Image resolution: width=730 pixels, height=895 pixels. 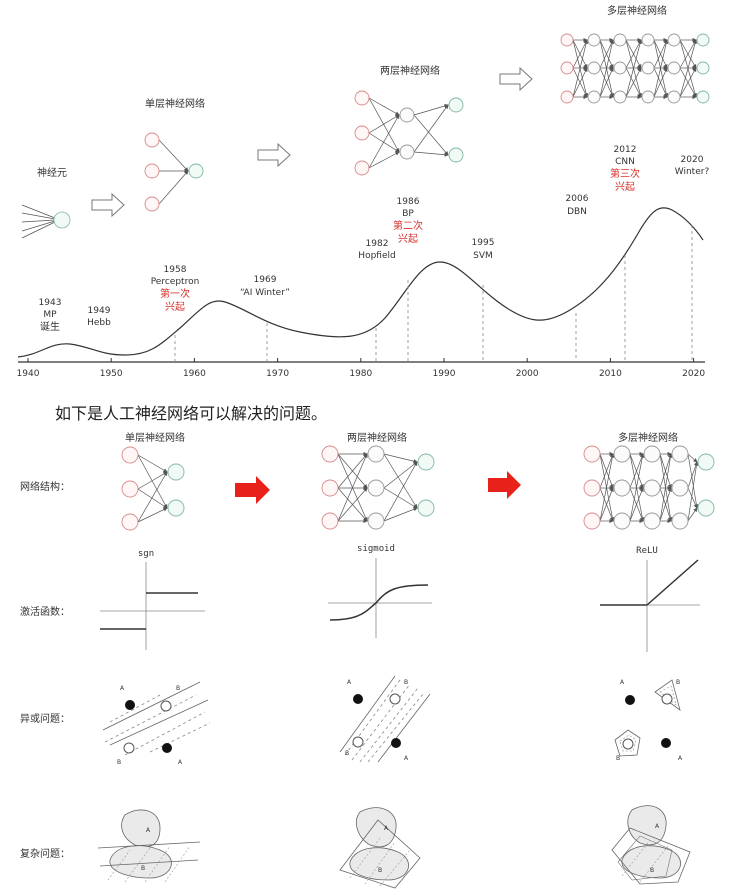 I want to click on stage-multi-title: 多层神经网络, so click(x=637, y=10).